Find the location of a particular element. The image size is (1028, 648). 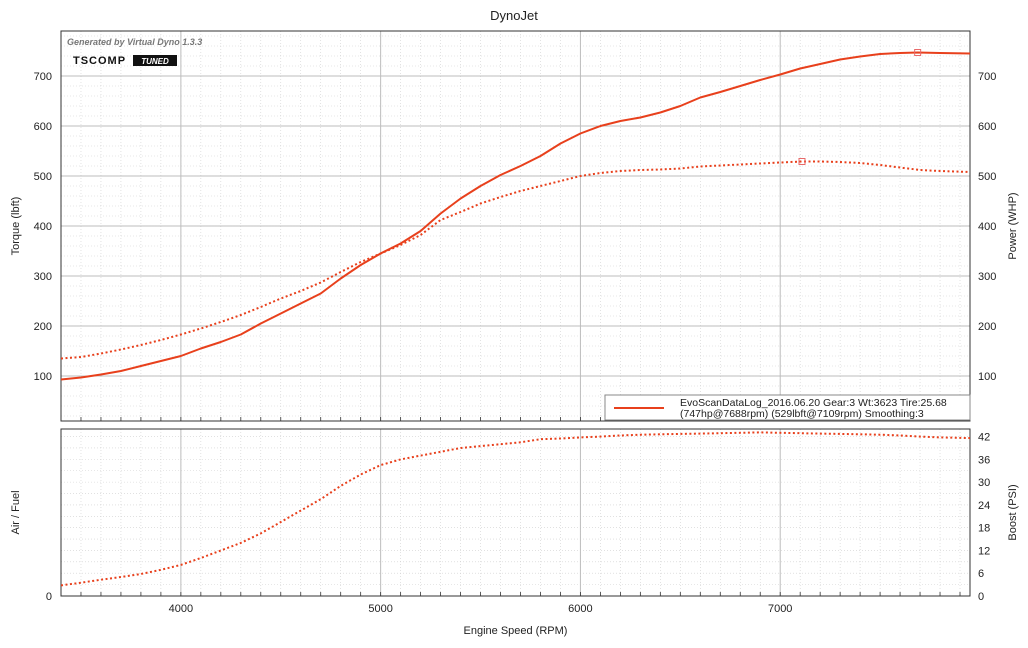

y2-tick-label: 200 is located at coordinates (987, 327).